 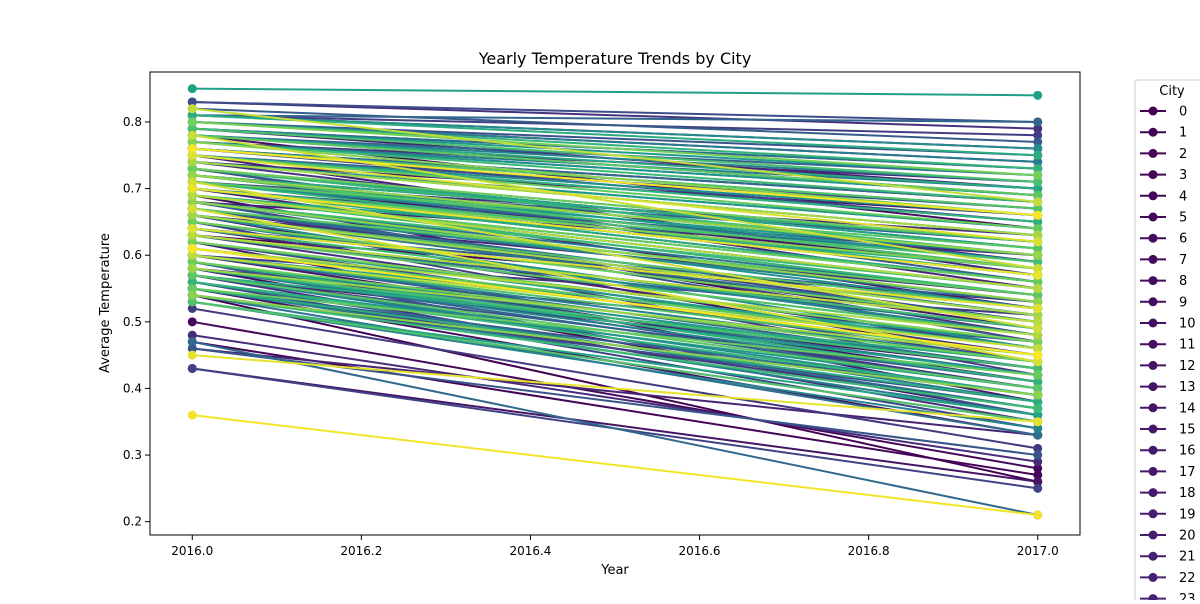 I want to click on x-axis: 2016.0 2016.2 2016.4 2016.6 2016.8 2017.0, so click(x=615, y=546).